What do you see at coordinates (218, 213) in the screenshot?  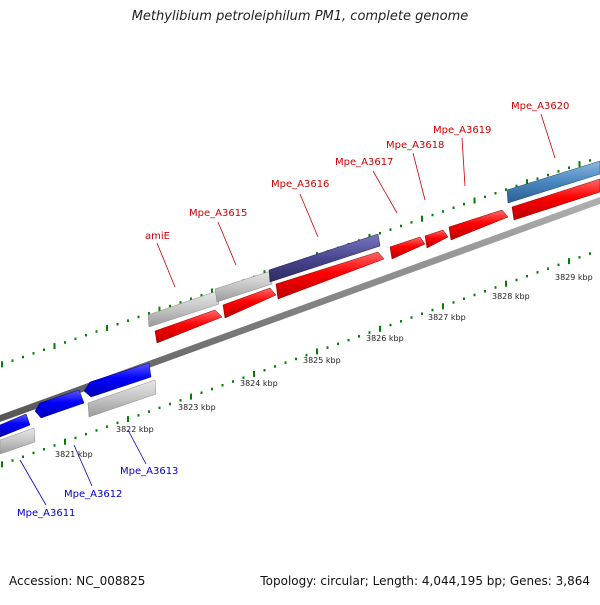 I see `gene-label-mpe-a3615: Mpe_A3615` at bounding box center [218, 213].